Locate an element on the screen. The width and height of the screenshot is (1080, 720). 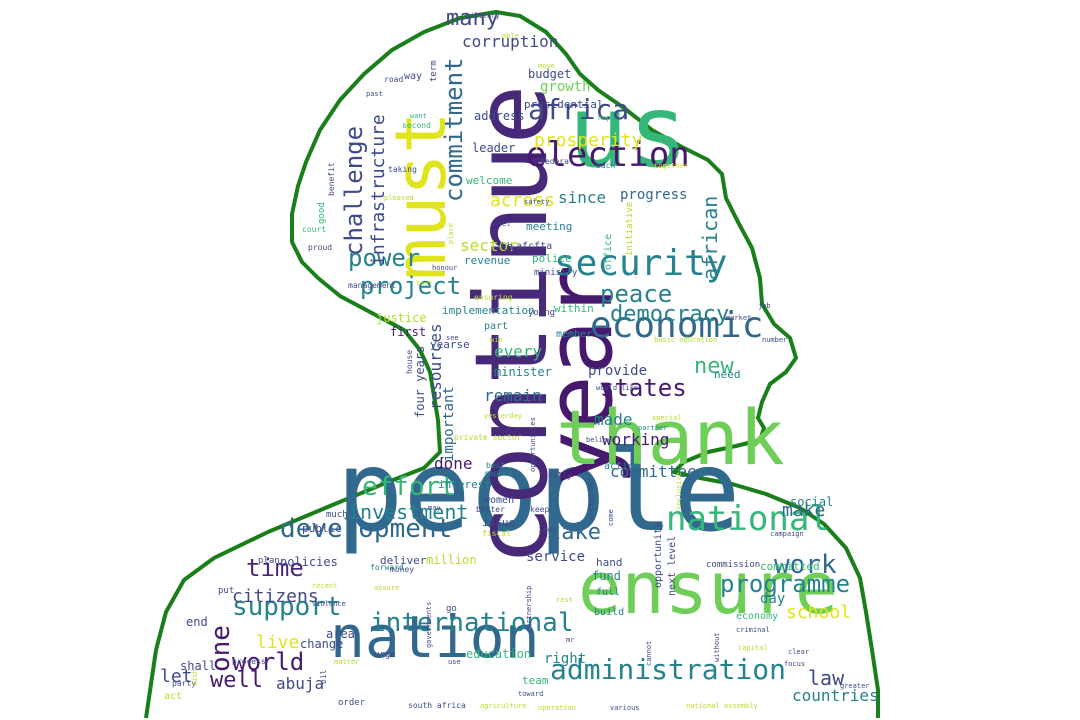
word-deliver: deliver is located at coordinates (403, 560).